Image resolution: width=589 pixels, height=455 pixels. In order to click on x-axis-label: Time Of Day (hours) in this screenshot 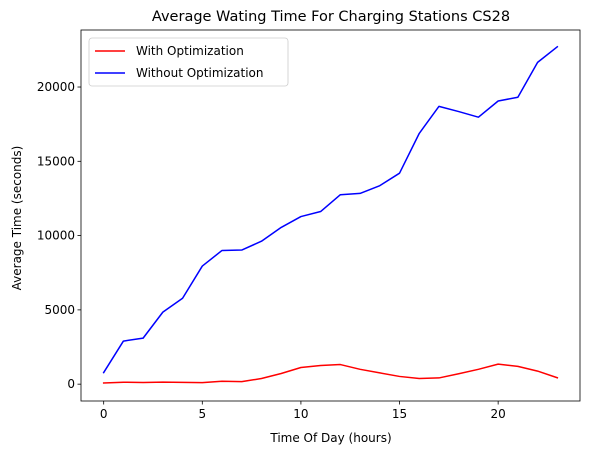, I will do `click(330, 438)`.